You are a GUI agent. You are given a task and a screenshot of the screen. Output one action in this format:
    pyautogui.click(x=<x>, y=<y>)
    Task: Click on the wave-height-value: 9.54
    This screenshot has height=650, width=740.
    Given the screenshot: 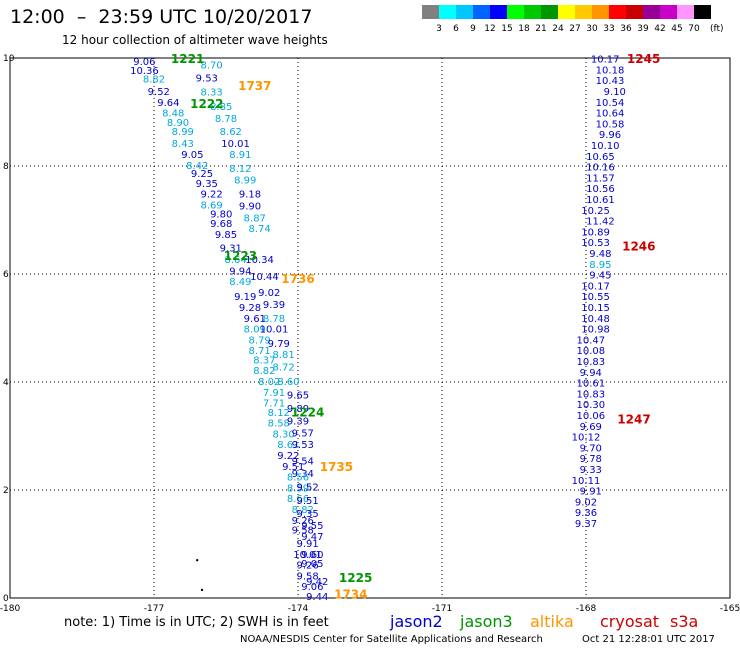 What is the action you would take?
    pyautogui.click(x=303, y=461)
    